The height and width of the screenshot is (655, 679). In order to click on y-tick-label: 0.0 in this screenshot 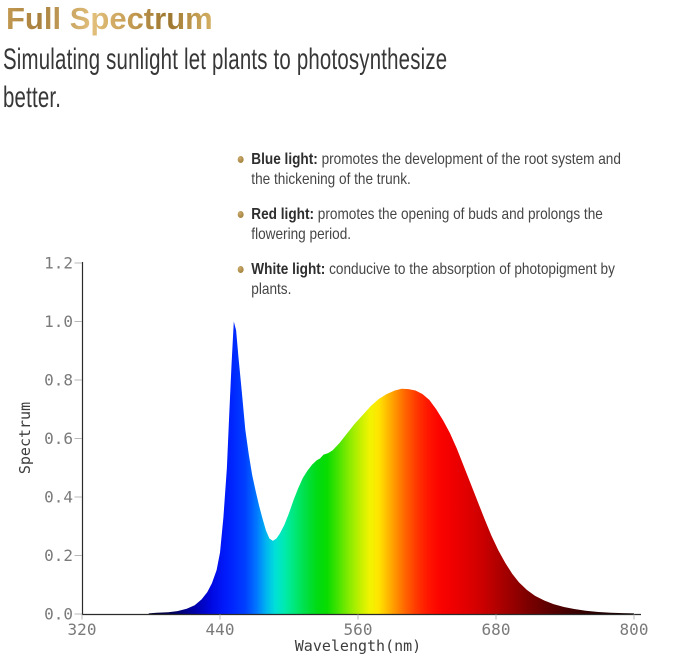, I will do `click(58, 614)`.